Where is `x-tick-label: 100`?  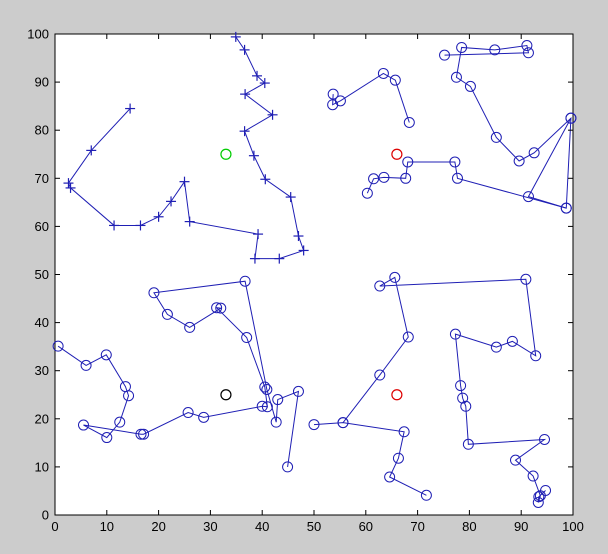
x-tick-label: 100 is located at coordinates (573, 526).